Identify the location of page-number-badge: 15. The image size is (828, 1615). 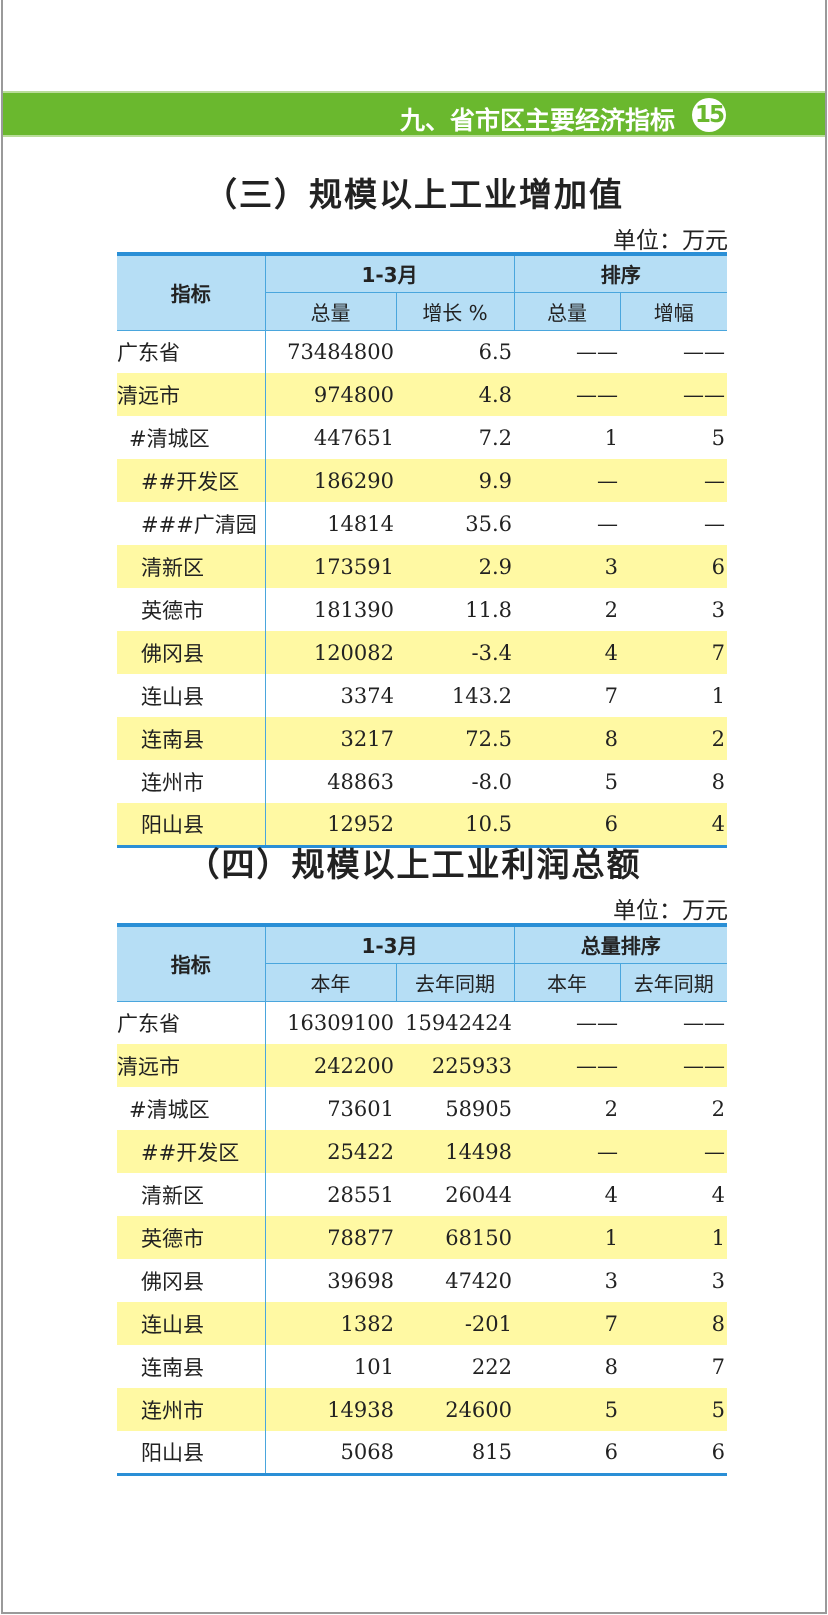
(709, 115).